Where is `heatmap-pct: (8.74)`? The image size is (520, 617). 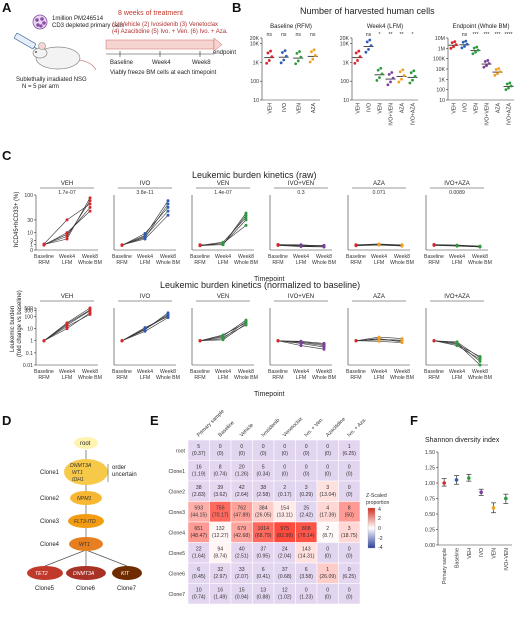 heatmap-pct: (8.74) is located at coordinates (220, 557).